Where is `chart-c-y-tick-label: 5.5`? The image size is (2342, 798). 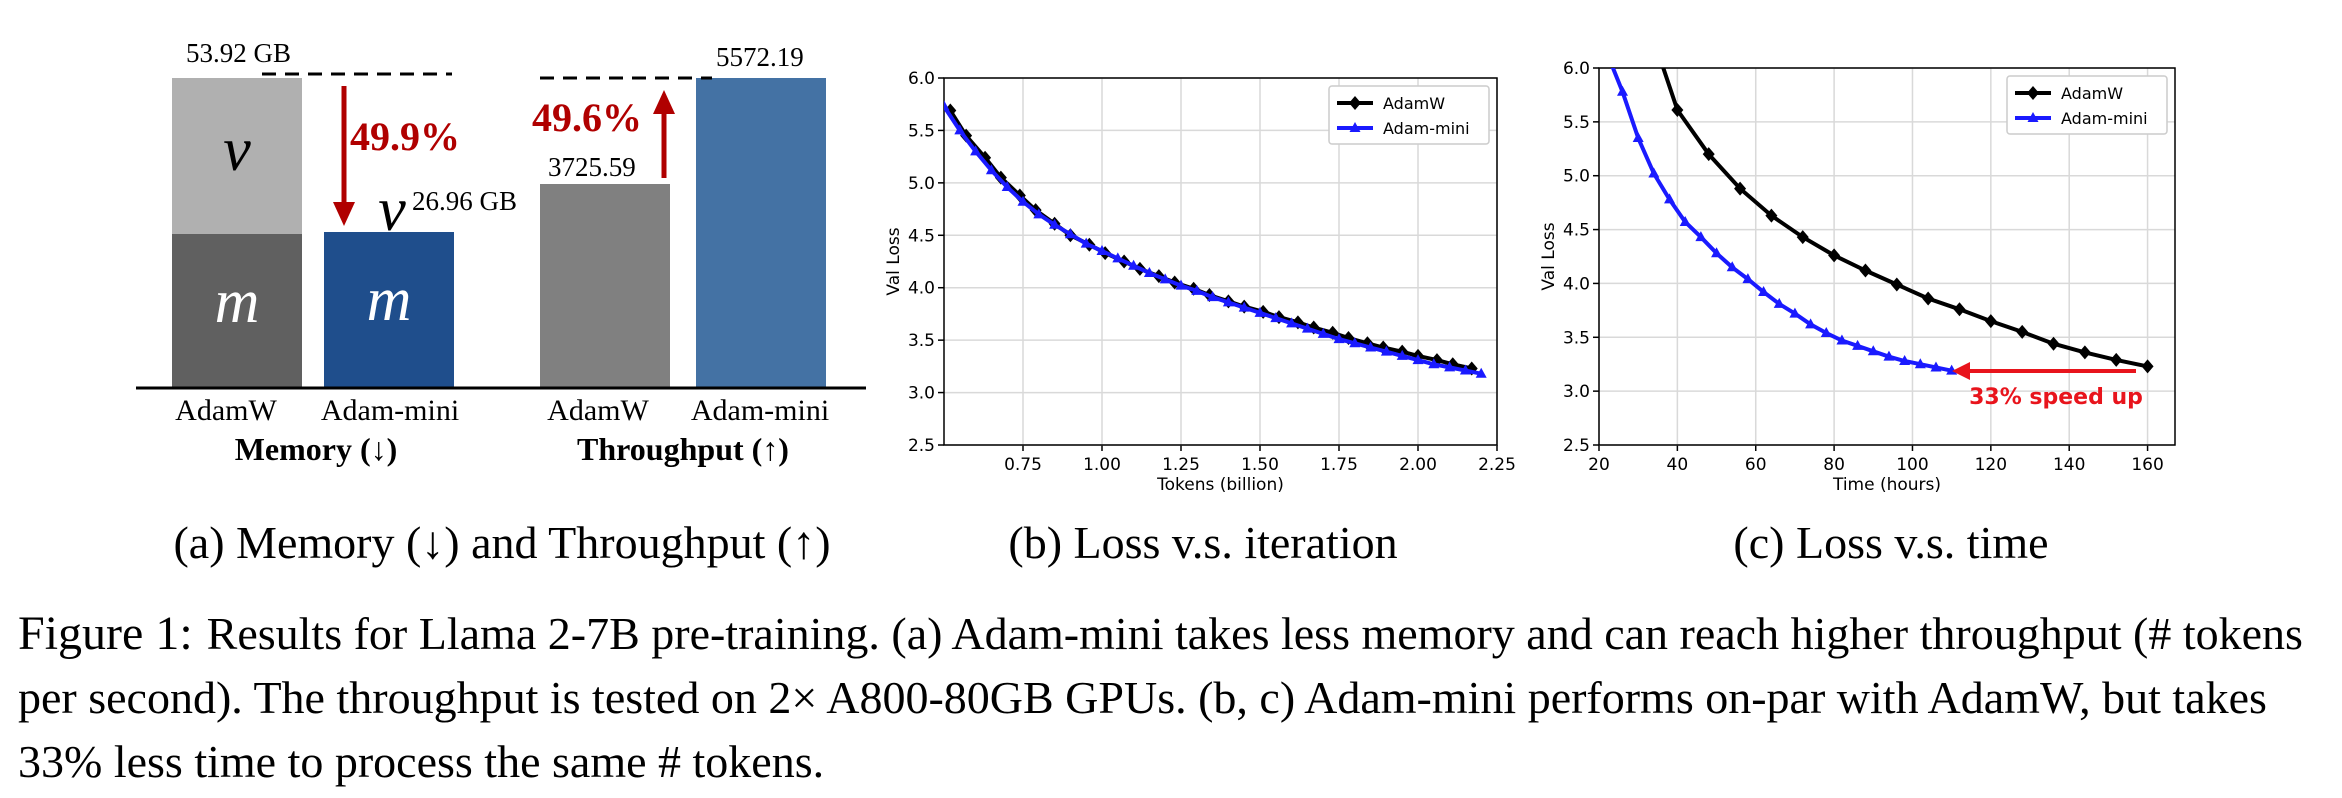
chart-c-y-tick-label: 5.5 is located at coordinates (1576, 123).